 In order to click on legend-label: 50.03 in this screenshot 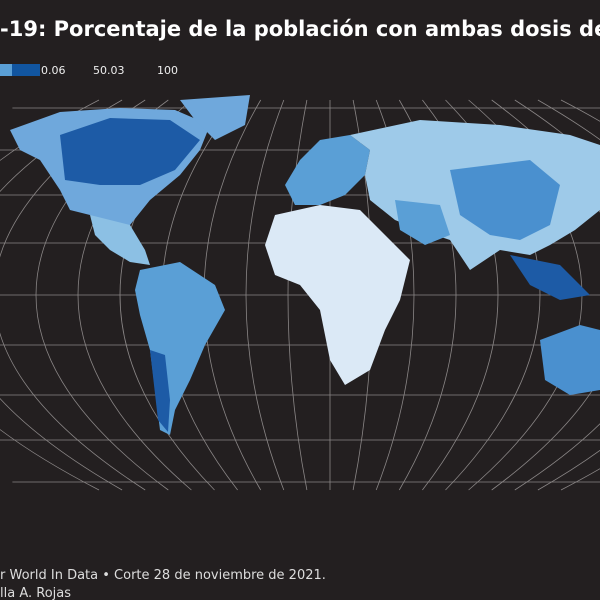, I will do `click(109, 70)`.